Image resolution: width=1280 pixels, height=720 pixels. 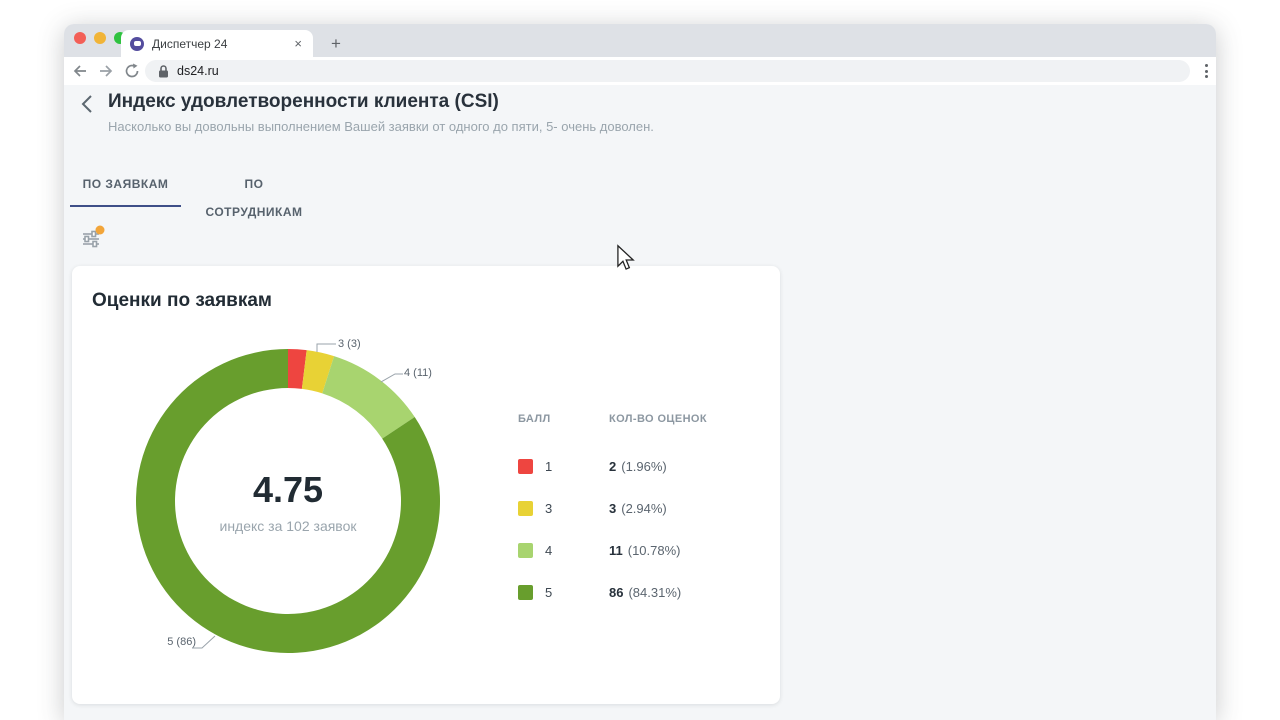 What do you see at coordinates (658, 419) in the screenshot?
I see `legend-col-count: КОЛ-ВО ОЦЕНОК` at bounding box center [658, 419].